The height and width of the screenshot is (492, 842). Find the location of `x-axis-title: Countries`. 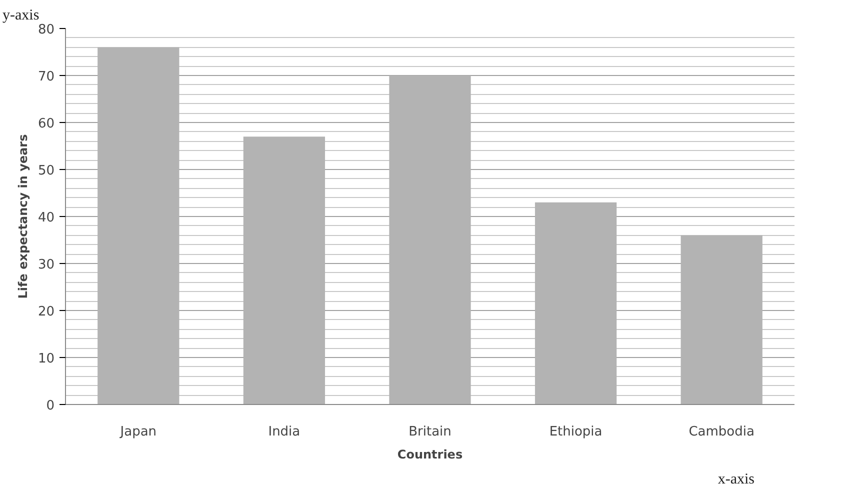

x-axis-title: Countries is located at coordinates (430, 455).